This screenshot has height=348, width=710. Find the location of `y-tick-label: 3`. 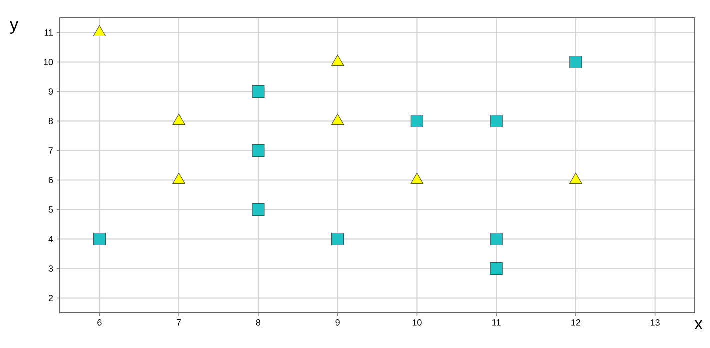

y-tick-label: 3 is located at coordinates (51, 269).